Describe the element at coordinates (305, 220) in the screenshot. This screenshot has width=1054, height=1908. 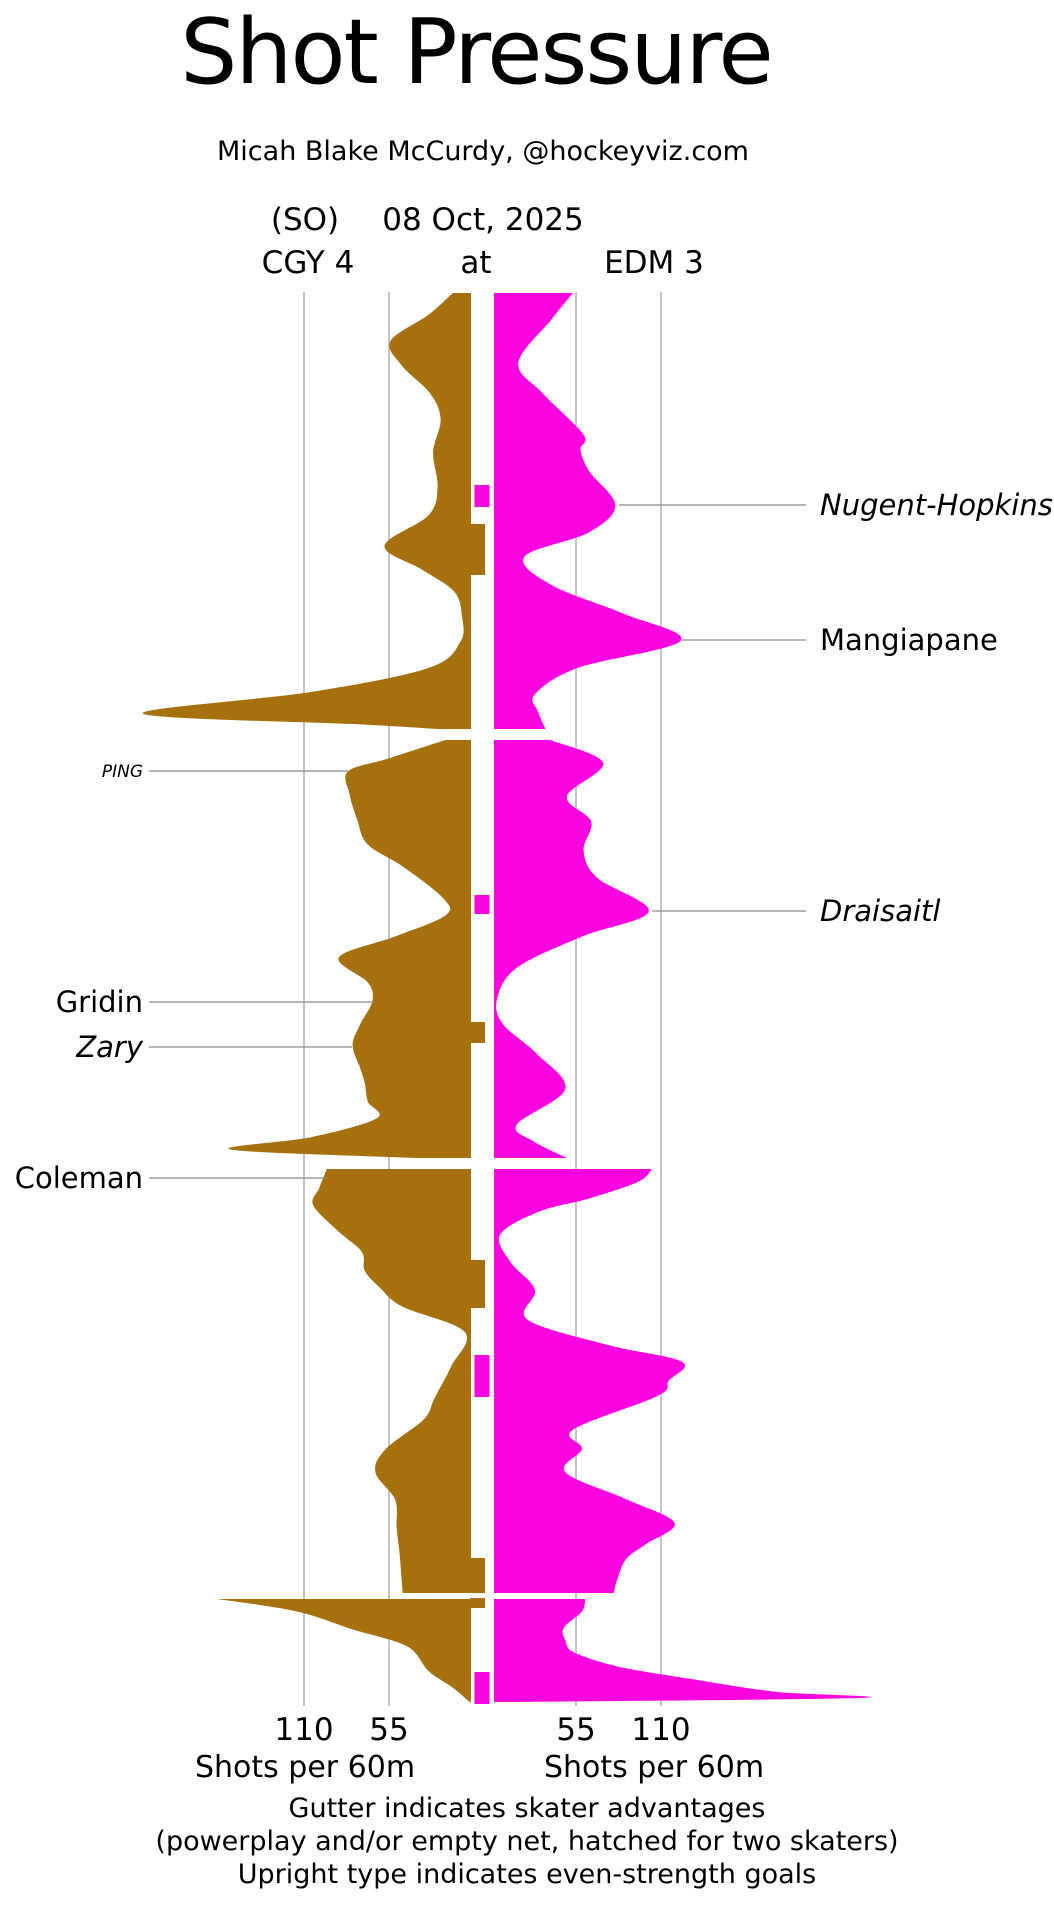
I see `result-tag: (SO)` at that location.